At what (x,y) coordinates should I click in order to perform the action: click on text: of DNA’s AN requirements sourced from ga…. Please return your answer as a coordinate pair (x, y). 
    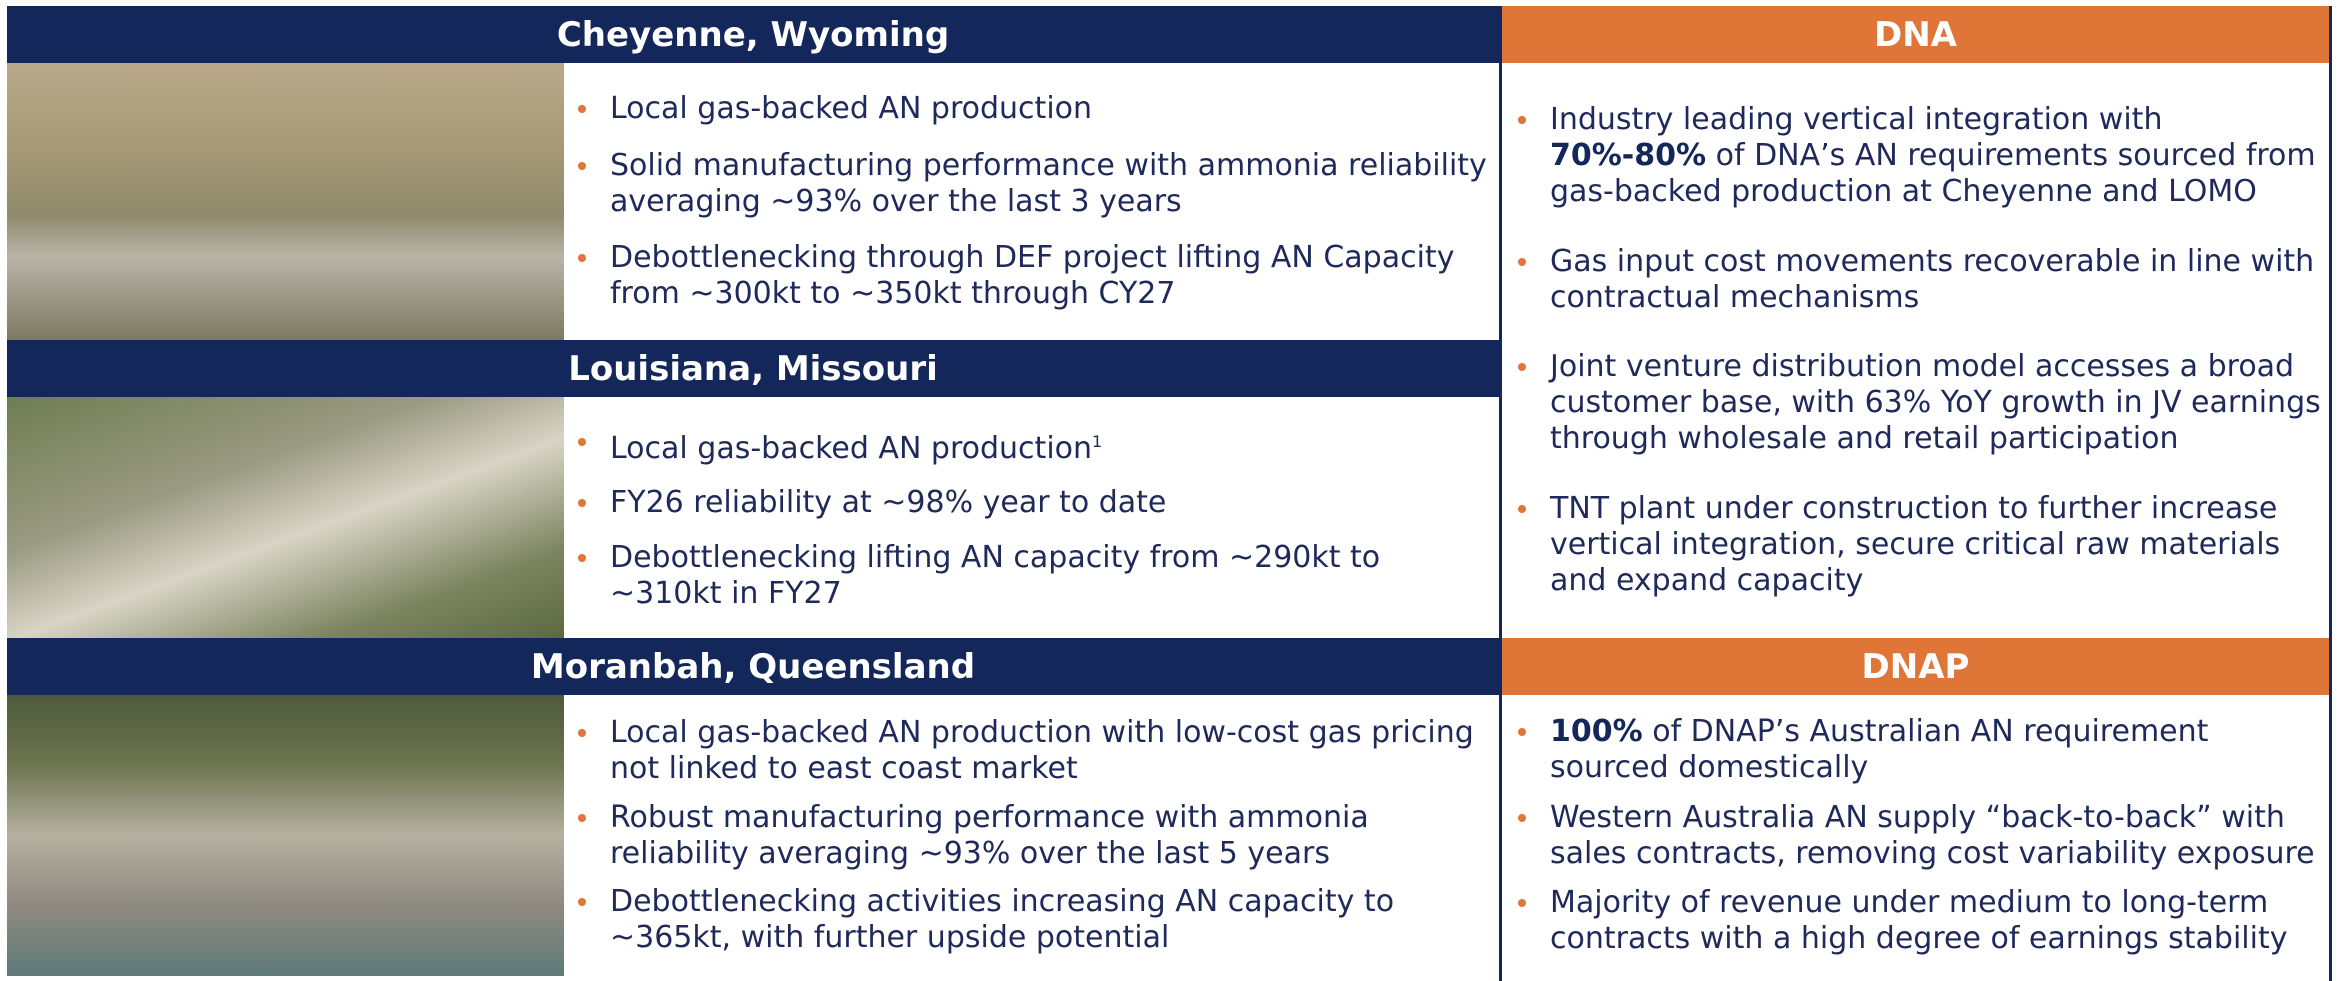
    Looking at the image, I should click on (1933, 174).